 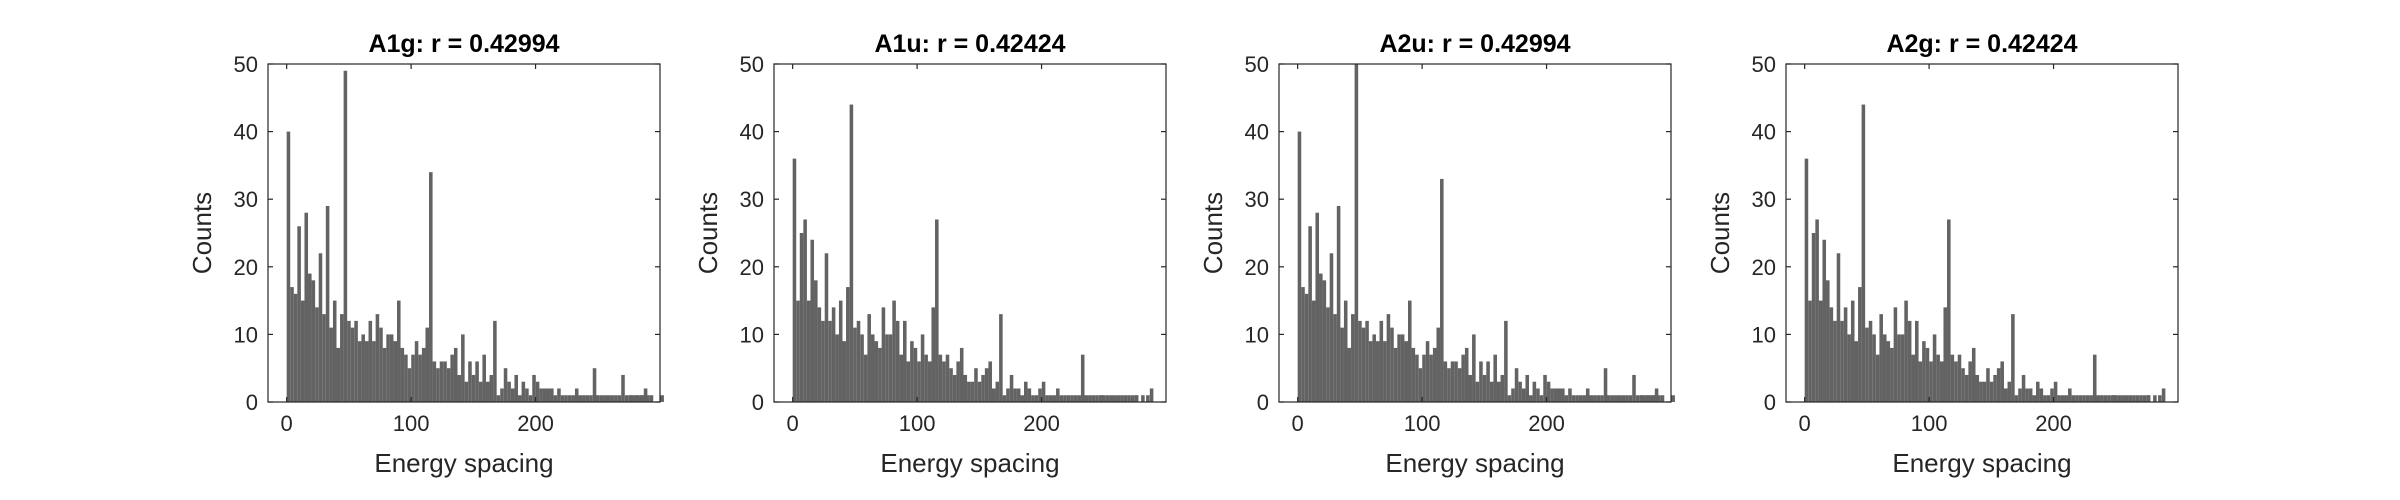 I want to click on histogram-bars, so click(x=973, y=253).